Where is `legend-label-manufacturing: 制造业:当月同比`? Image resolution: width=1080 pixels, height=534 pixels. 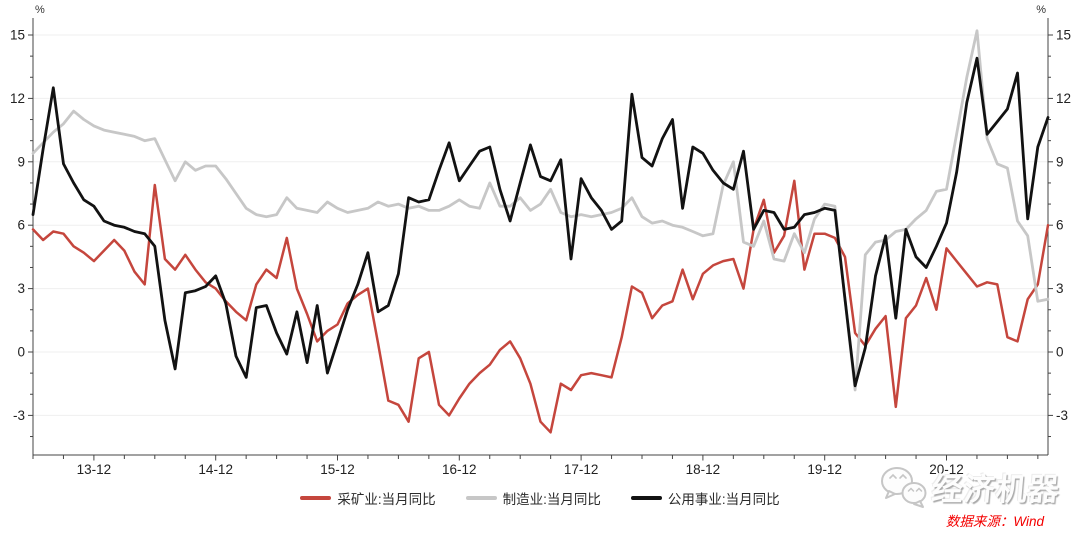
legend-label-manufacturing: 制造业:当月同比 is located at coordinates (551, 499).